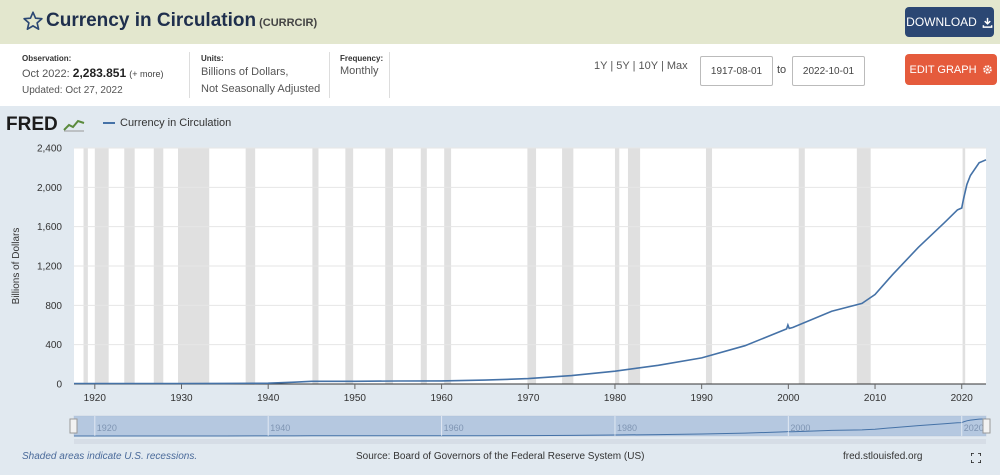 The height and width of the screenshot is (475, 1000). Describe the element at coordinates (976, 458) in the screenshot. I see `fullscreen-icon` at that location.